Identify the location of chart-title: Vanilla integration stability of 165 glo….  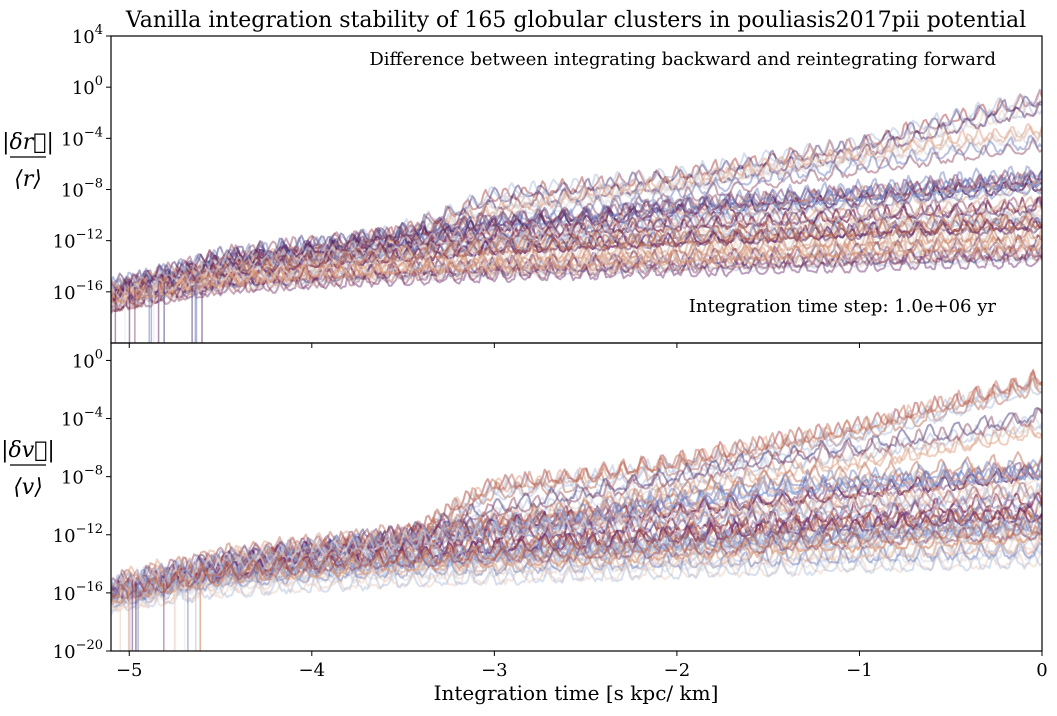
(575, 20).